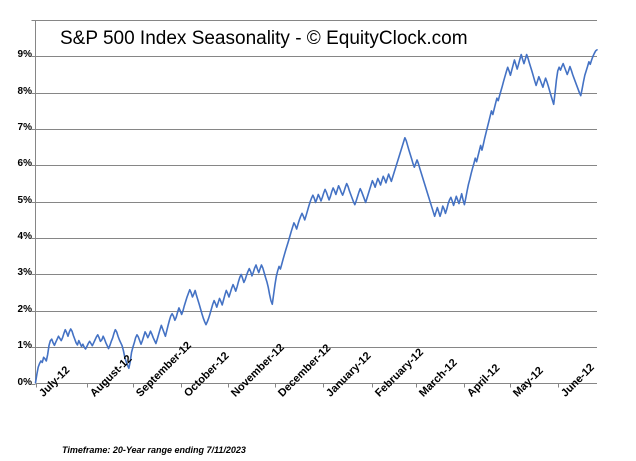 This screenshot has width=636, height=461. What do you see at coordinates (528, 381) in the screenshot?
I see `x-axis-tick-label: May-12` at bounding box center [528, 381].